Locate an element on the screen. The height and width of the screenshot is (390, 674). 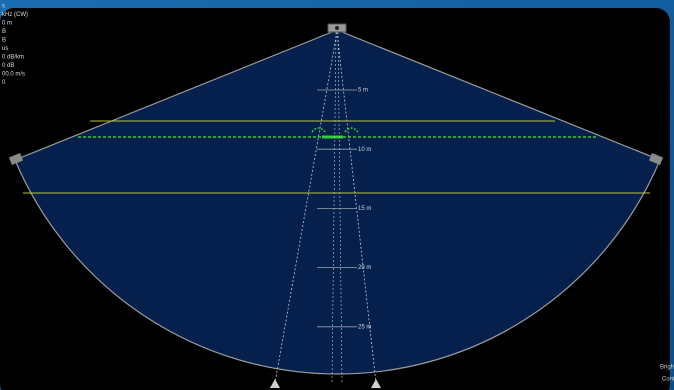
control-label: Cont is located at coordinates (668, 380).